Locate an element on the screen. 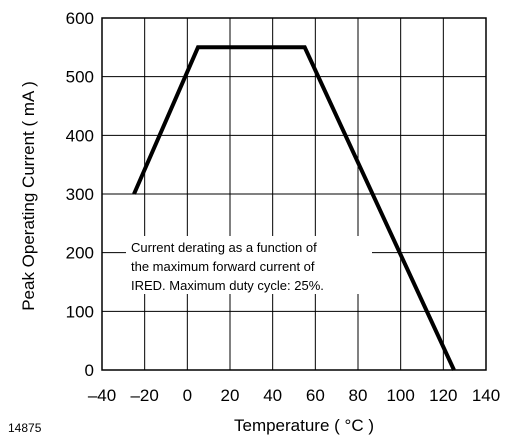 This screenshot has width=512, height=440. x-tick-label: 0 is located at coordinates (187, 395).